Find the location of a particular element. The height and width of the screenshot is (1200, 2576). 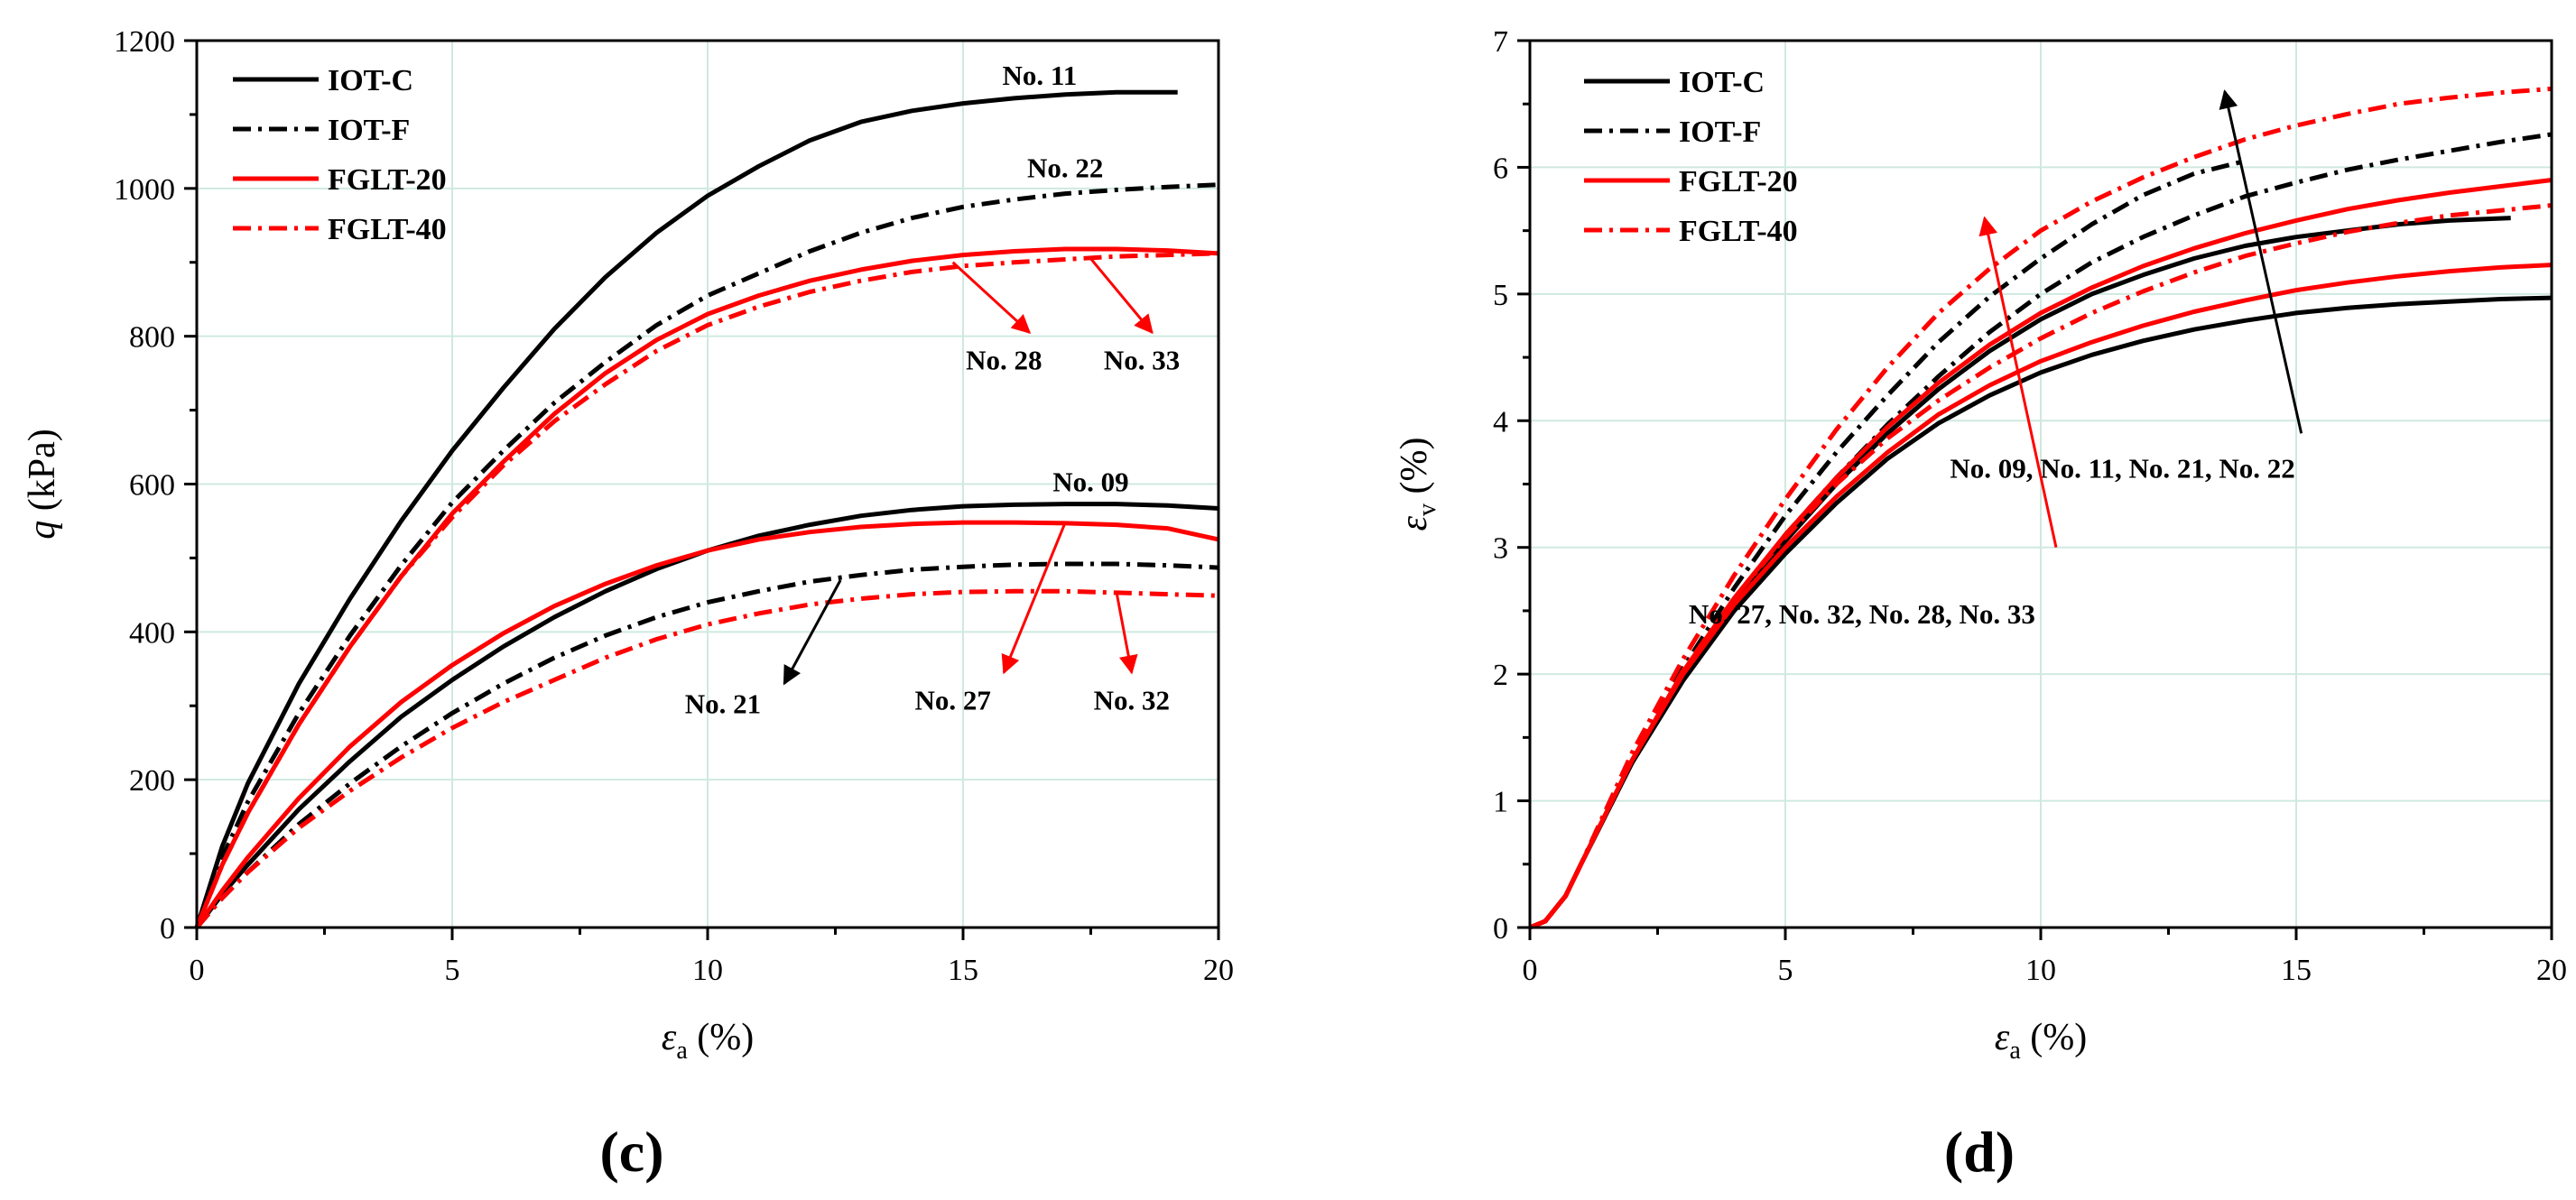

annotation-label: No. 33 is located at coordinates (1142, 360).